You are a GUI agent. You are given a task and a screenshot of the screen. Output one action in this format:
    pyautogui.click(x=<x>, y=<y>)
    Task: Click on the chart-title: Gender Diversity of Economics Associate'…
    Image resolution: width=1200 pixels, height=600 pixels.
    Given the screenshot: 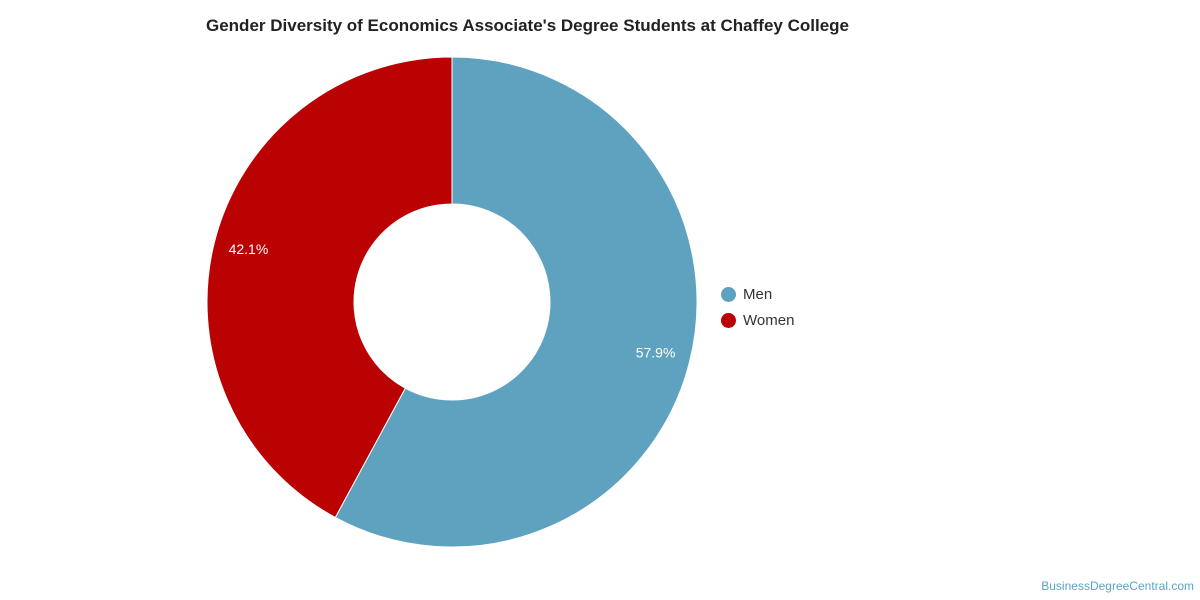 What is the action you would take?
    pyautogui.click(x=527, y=25)
    